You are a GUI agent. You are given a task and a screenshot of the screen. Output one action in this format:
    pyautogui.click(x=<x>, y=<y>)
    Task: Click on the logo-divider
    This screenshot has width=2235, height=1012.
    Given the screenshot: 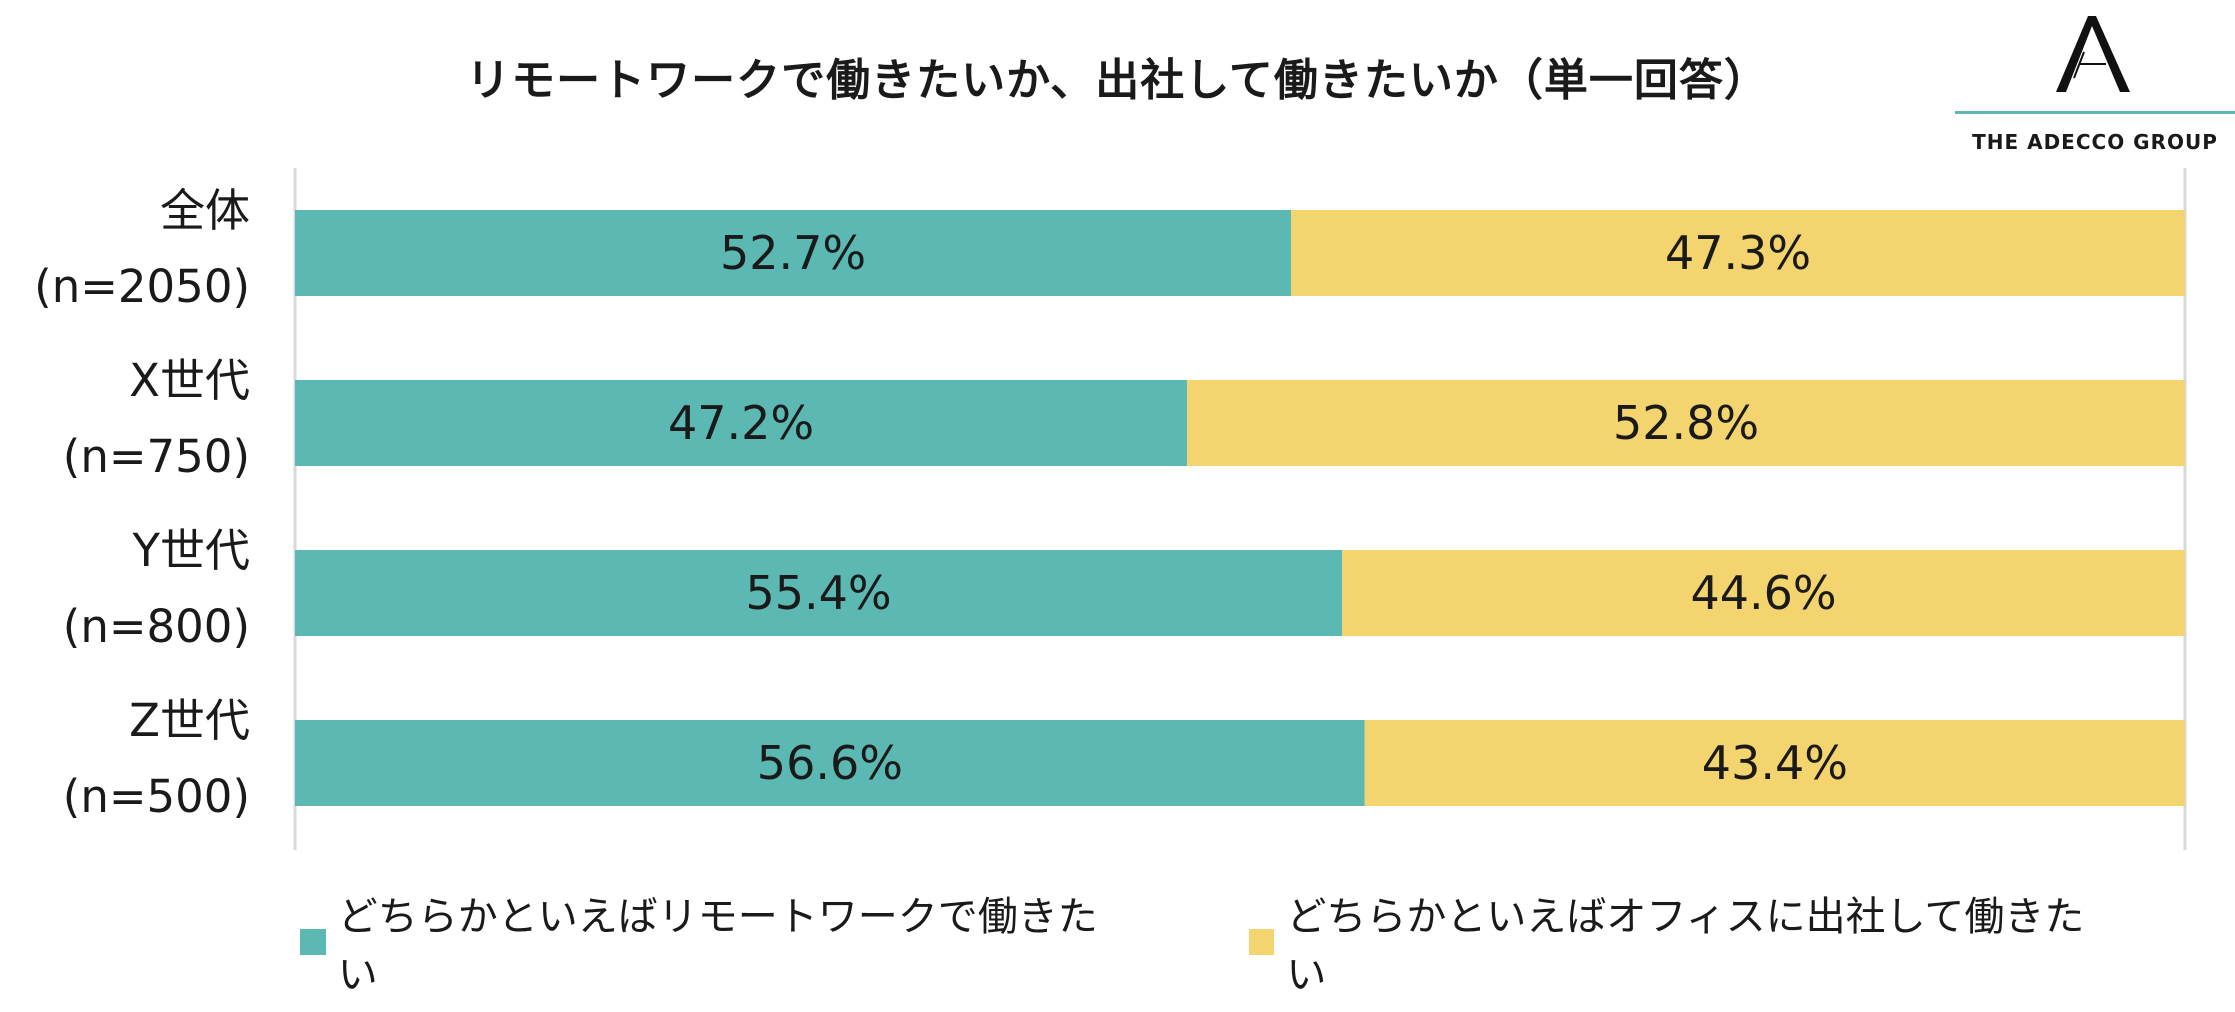 What is the action you would take?
    pyautogui.click(x=2095, y=112)
    